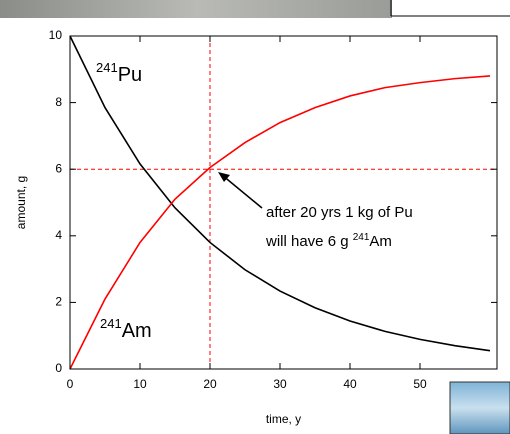  Describe the element at coordinates (309, 241) in the screenshot. I see `annotation-part: will have 6 g` at that location.